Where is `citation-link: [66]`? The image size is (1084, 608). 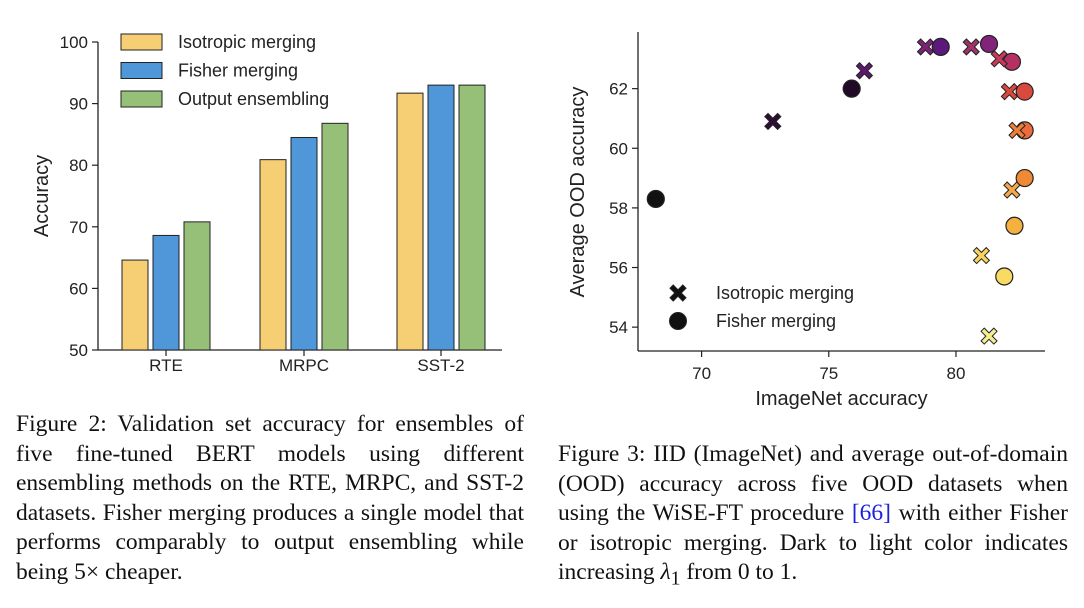
citation-link: [66] is located at coordinates (871, 513).